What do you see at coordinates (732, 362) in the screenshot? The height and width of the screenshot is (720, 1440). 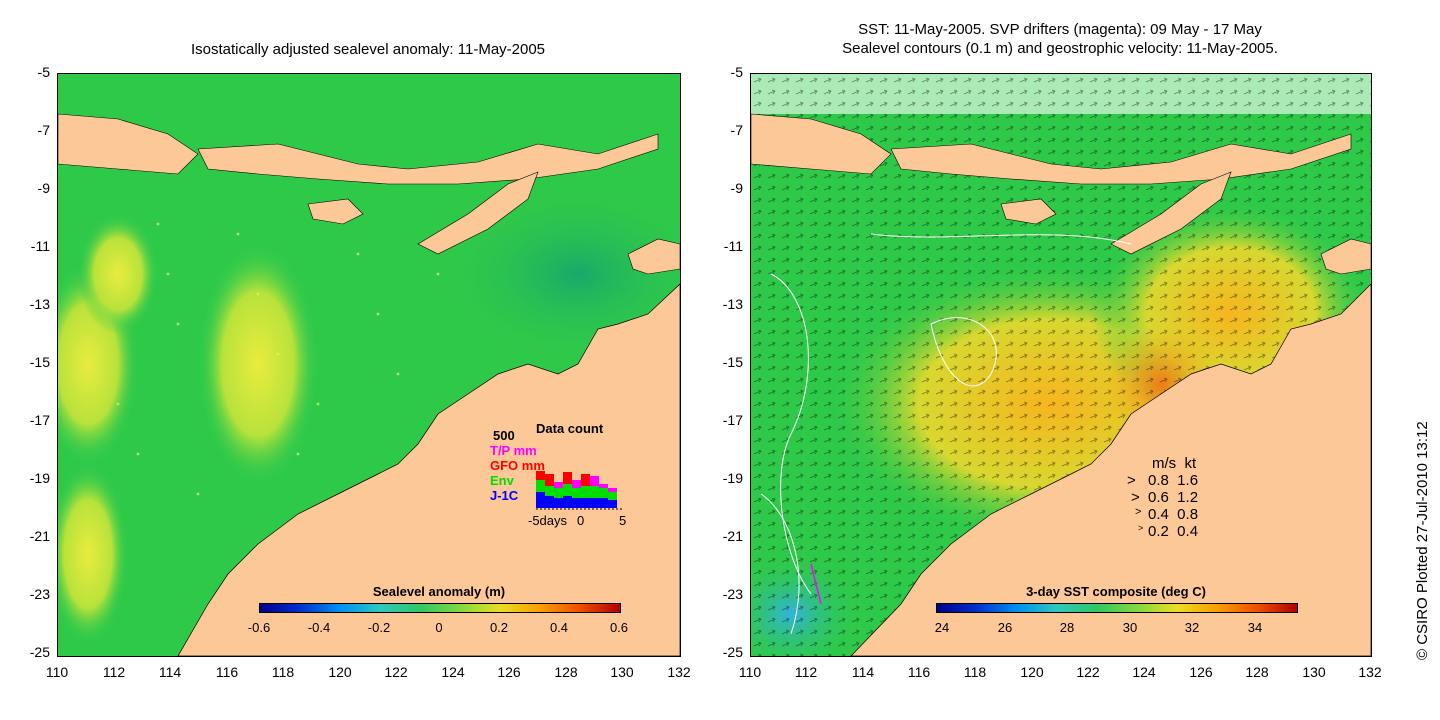 I see `right-y-tick: -15` at bounding box center [732, 362].